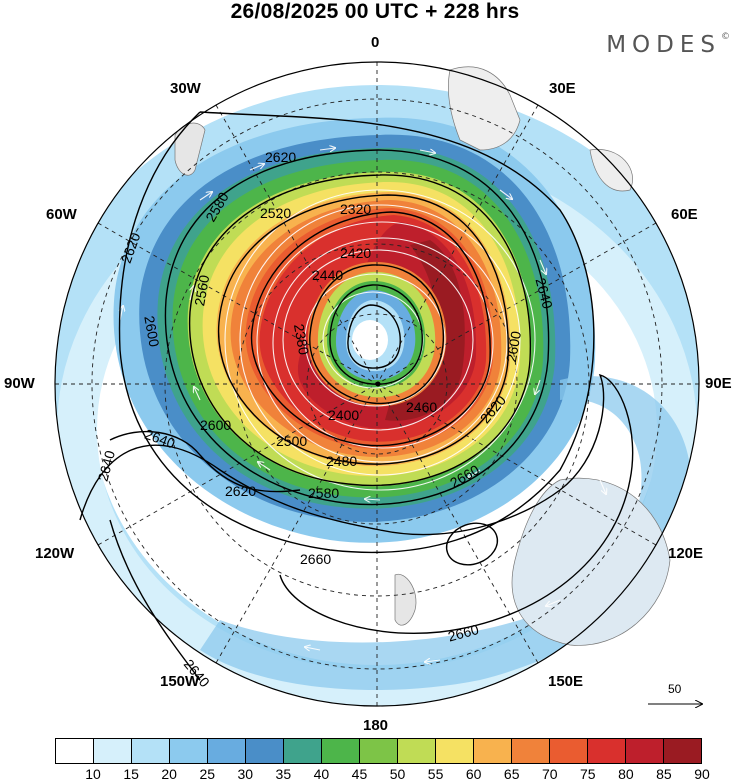 The height and width of the screenshot is (782, 750). I want to click on pole-marker, so click(378, 384).